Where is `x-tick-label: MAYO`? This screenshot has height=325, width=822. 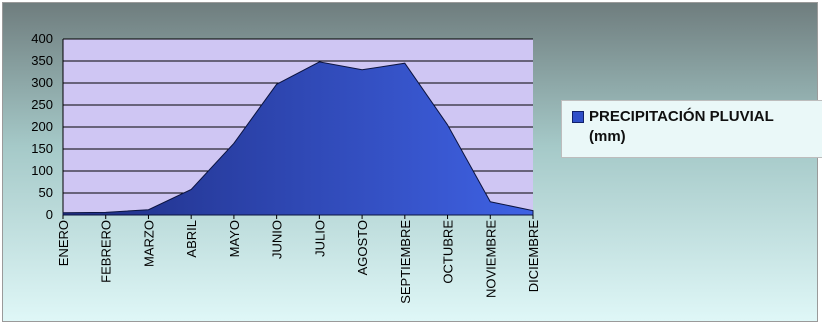 x-tick-label: MAYO is located at coordinates (234, 238).